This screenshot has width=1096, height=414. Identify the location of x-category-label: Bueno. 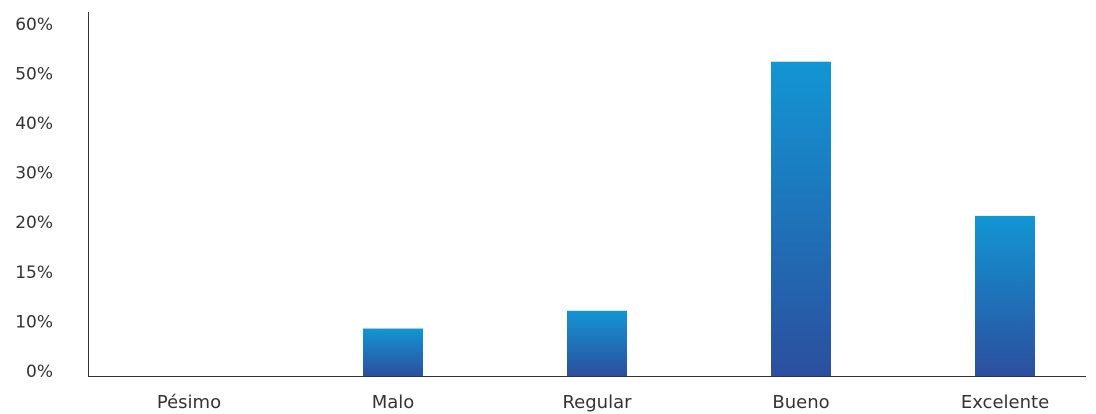
(800, 402).